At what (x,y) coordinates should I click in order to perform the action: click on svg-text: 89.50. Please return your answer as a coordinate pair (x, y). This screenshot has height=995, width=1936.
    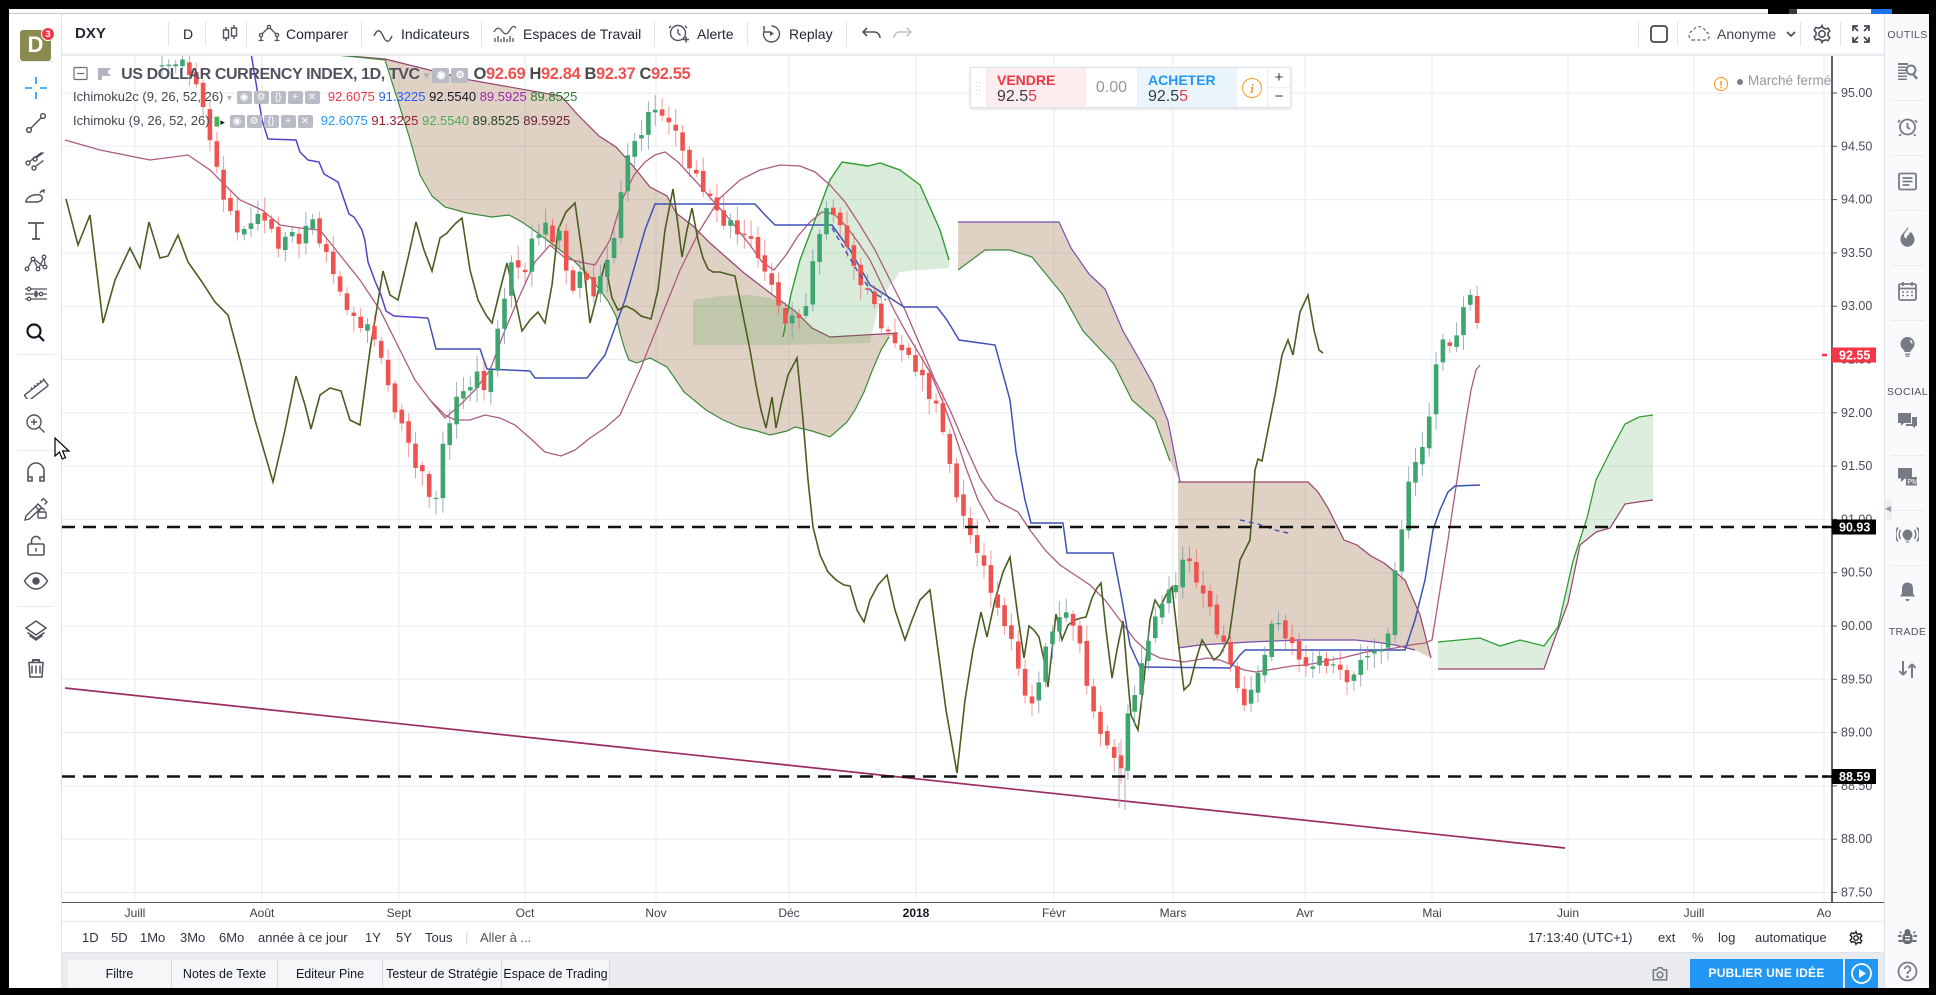
    Looking at the image, I should click on (1856, 679).